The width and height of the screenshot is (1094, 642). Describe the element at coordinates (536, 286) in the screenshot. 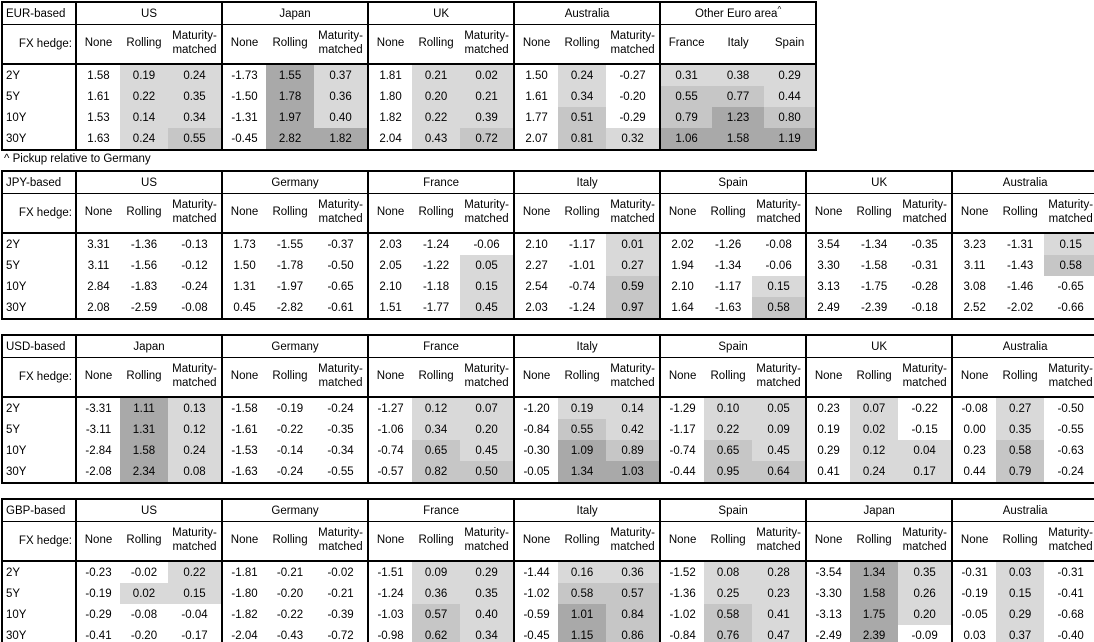

I see `value-cell: 2.54` at that location.